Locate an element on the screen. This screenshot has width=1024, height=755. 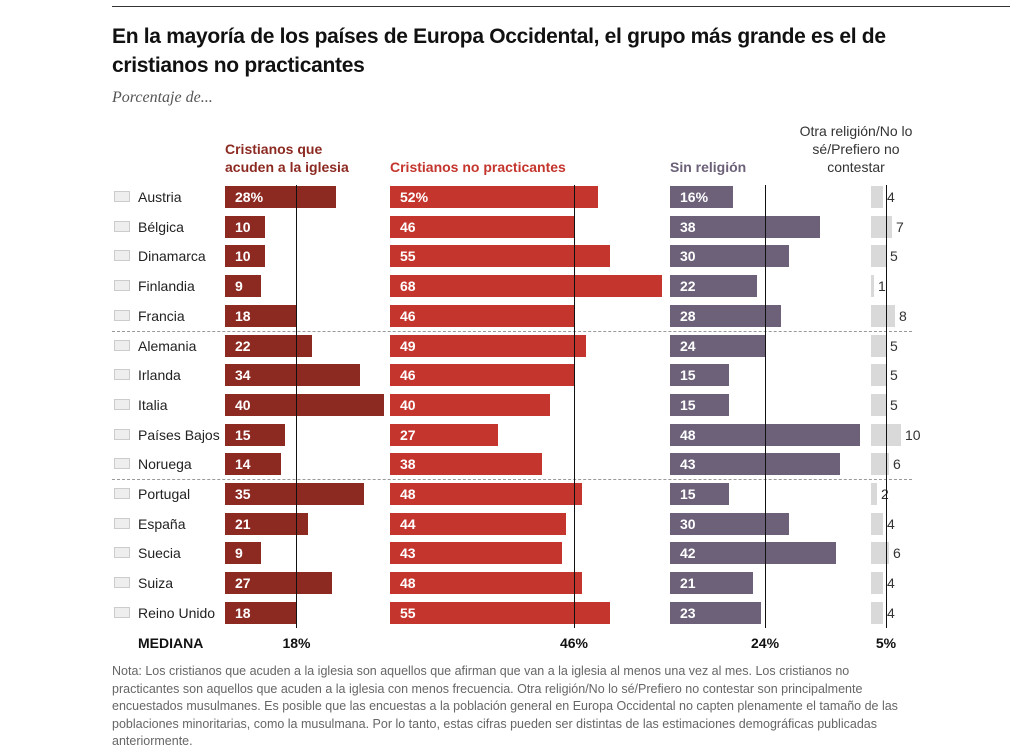
country-label: Países Bajos is located at coordinates (179, 434).